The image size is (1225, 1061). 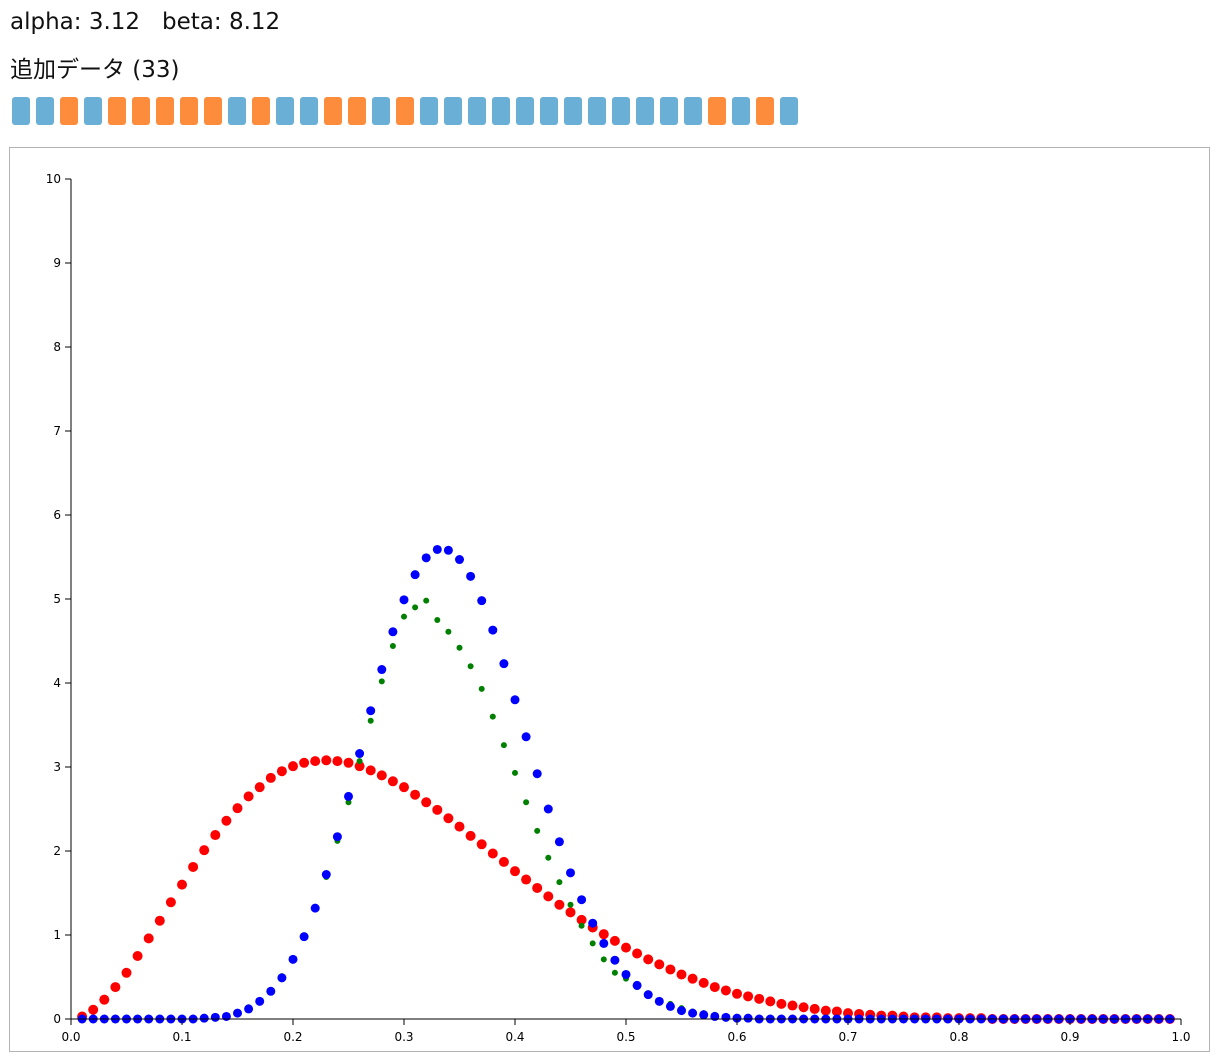 I want to click on x-tick-label: 0.4, so click(x=514, y=1037).